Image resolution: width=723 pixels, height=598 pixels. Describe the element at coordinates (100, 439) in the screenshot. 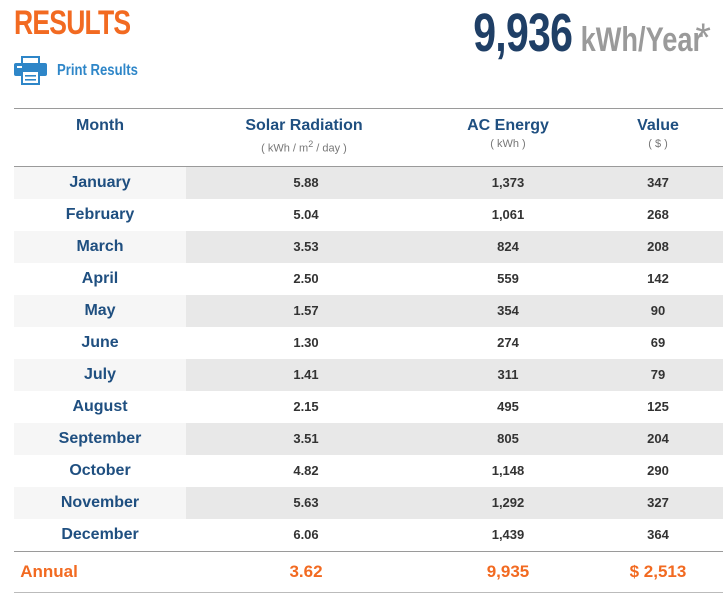

I see `month-cell: September` at that location.